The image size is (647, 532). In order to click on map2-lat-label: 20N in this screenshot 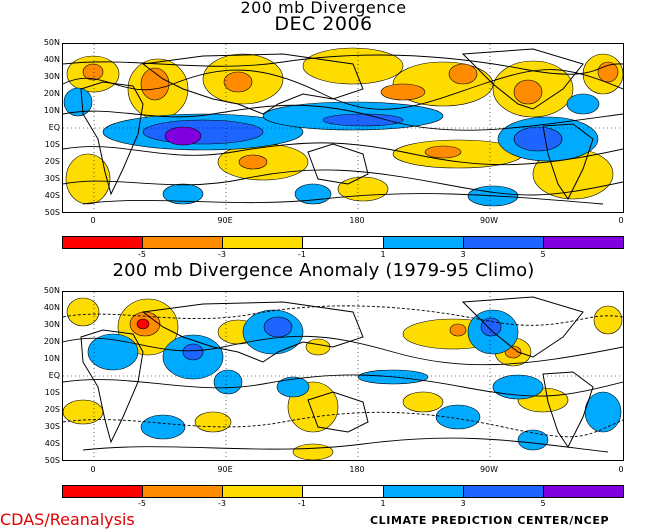, I will do `click(51, 341)`.